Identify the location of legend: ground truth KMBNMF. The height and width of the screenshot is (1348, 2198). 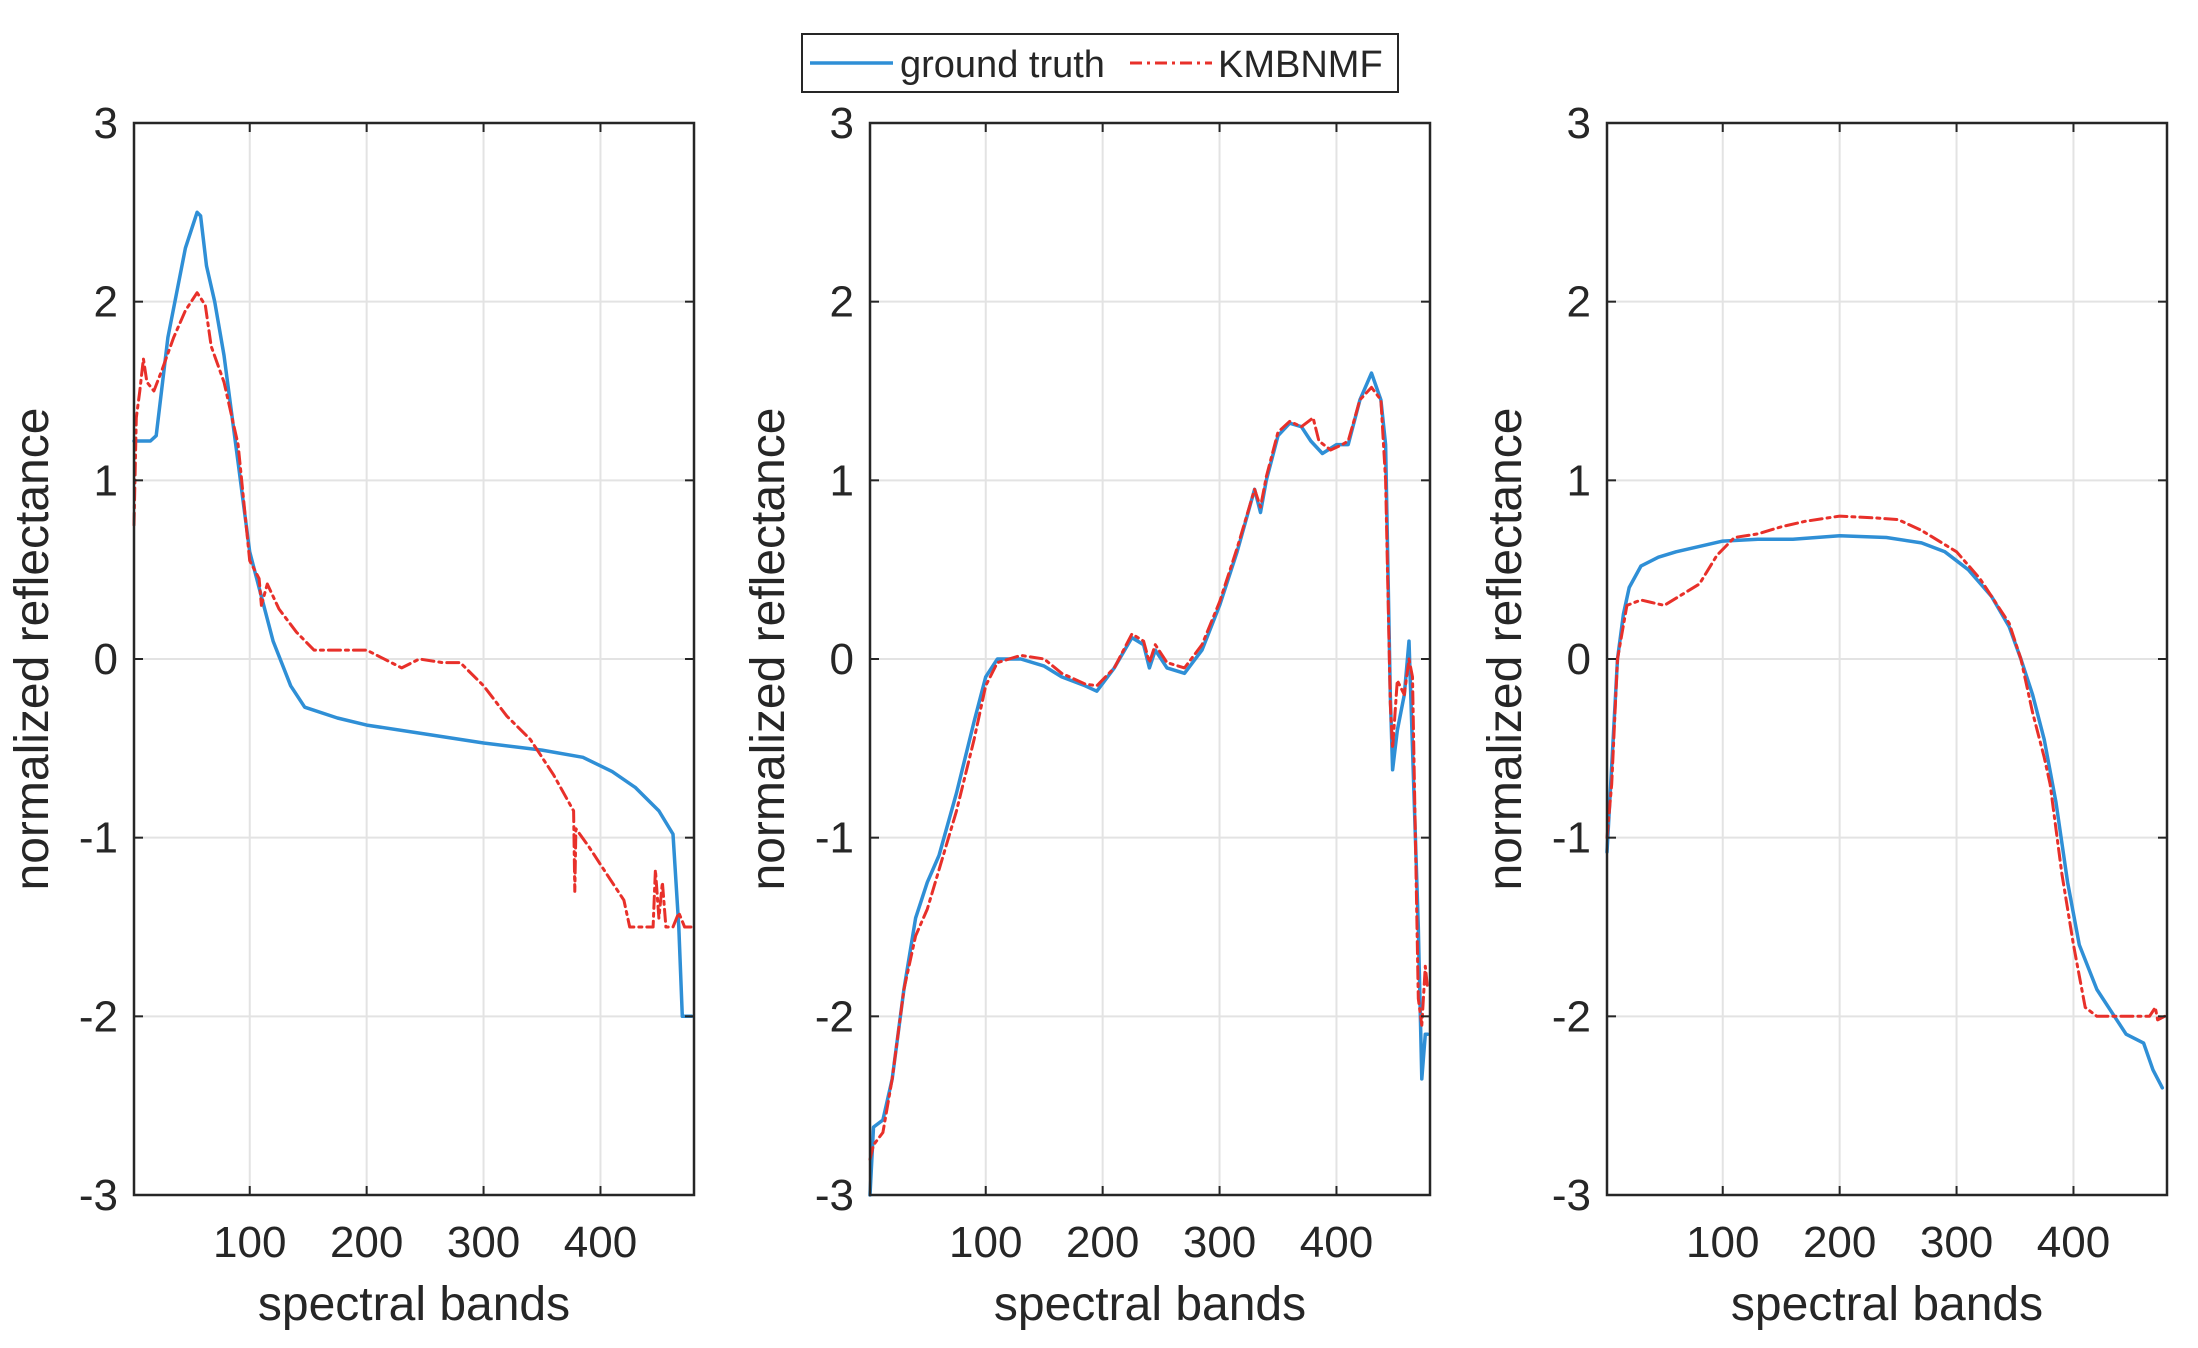
(1100, 63).